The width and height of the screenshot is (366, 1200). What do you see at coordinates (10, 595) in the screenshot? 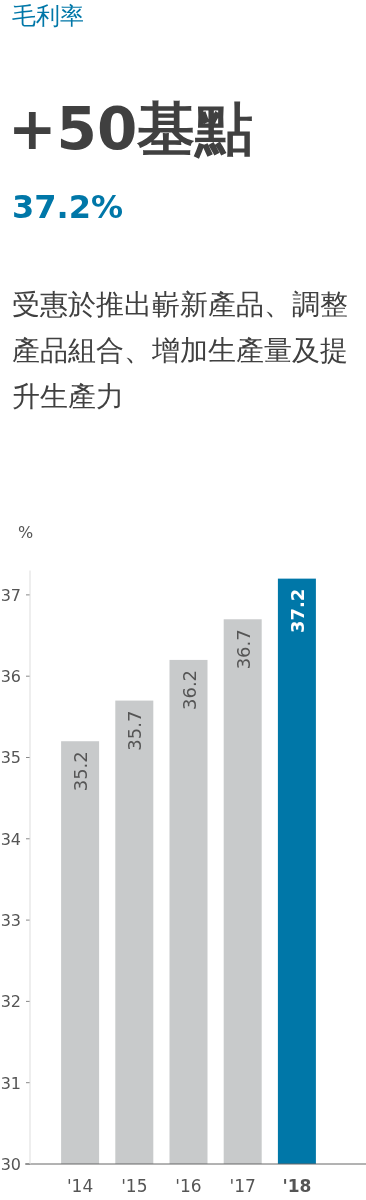
I see `y-tick-label: 37` at bounding box center [10, 595].